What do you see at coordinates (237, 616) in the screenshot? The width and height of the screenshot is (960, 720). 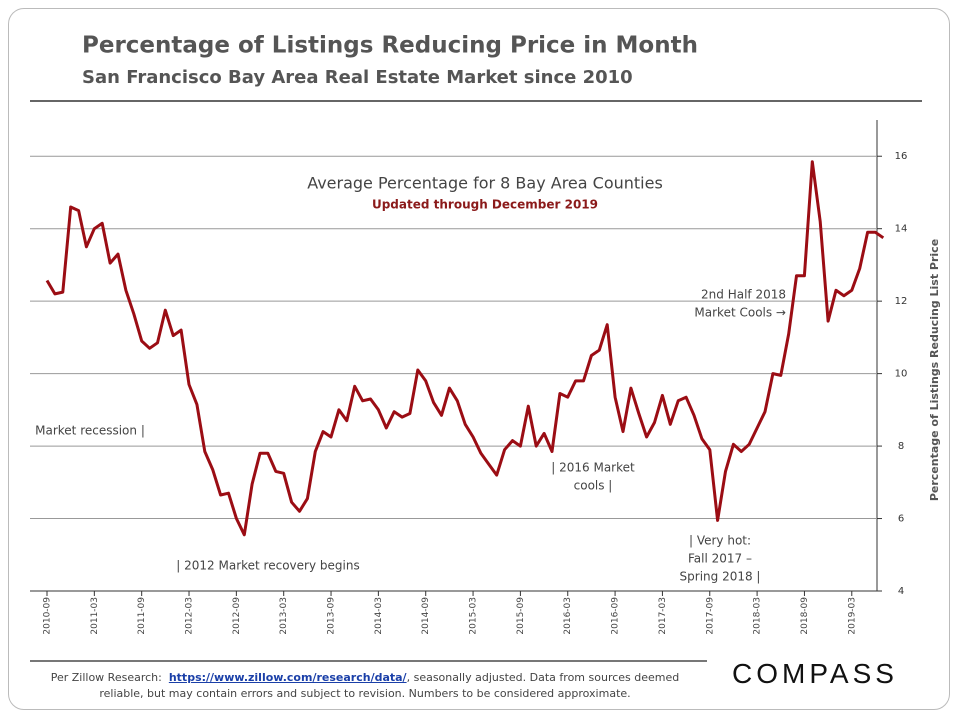 I see `x-tick-label: 2012-09` at bounding box center [237, 616].